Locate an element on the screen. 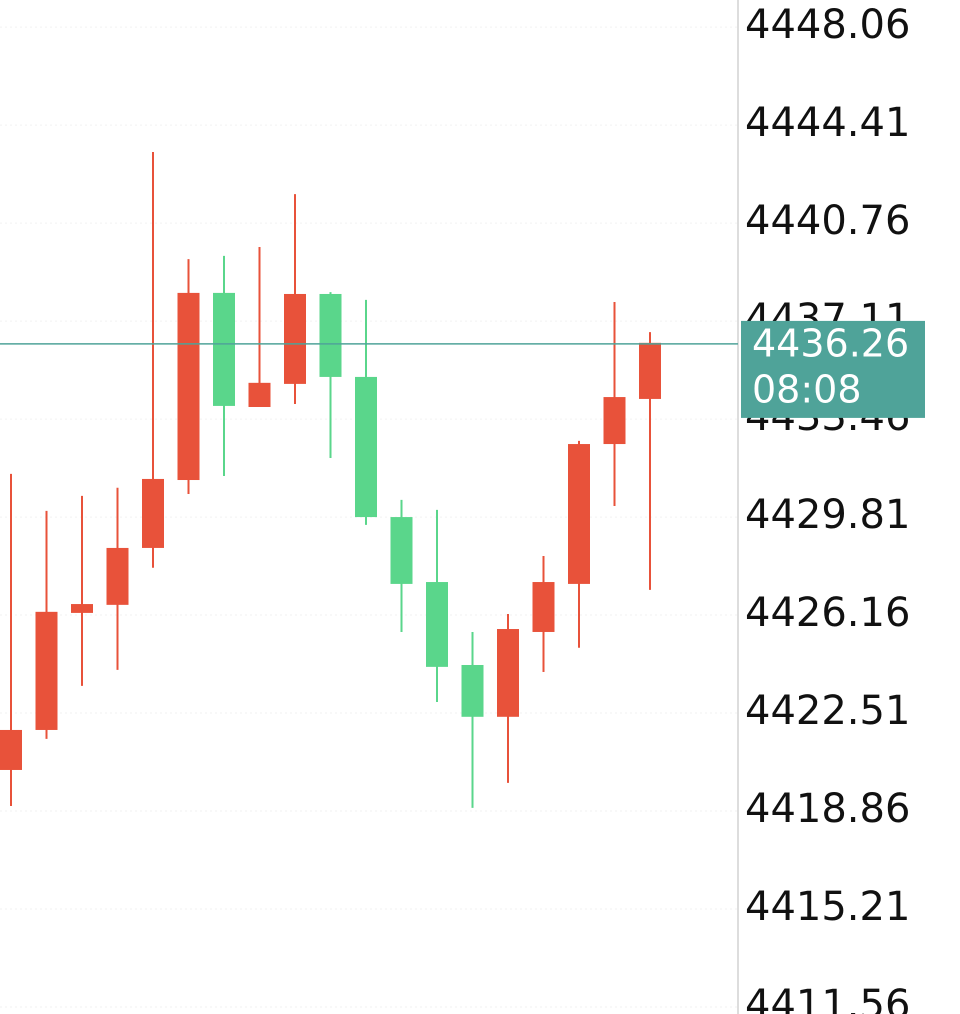 The image size is (960, 1014). y-tick-label: 4426.16 is located at coordinates (827, 613).